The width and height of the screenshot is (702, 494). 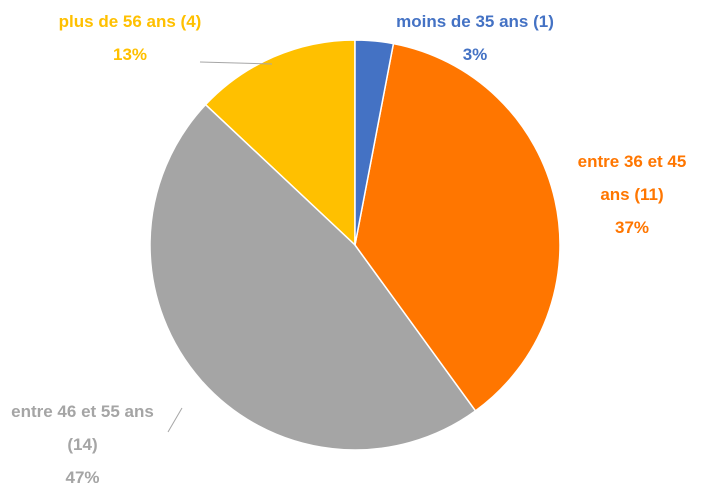 What do you see at coordinates (130, 54) in the screenshot?
I see `percent-label: 13%` at bounding box center [130, 54].